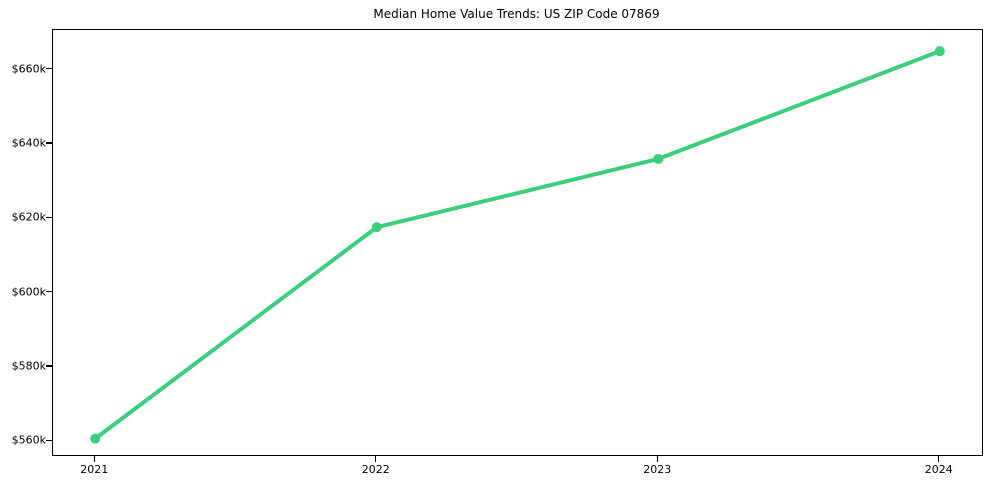 This screenshot has height=490, width=990. I want to click on x-tick-label: 2022, so click(375, 469).